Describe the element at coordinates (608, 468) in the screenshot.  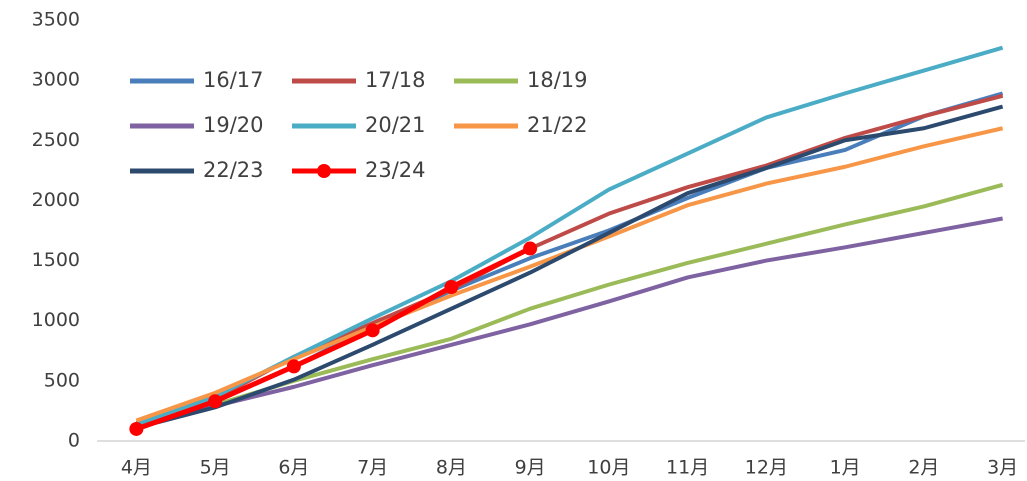
I see `x-tick-label: 10月` at that location.